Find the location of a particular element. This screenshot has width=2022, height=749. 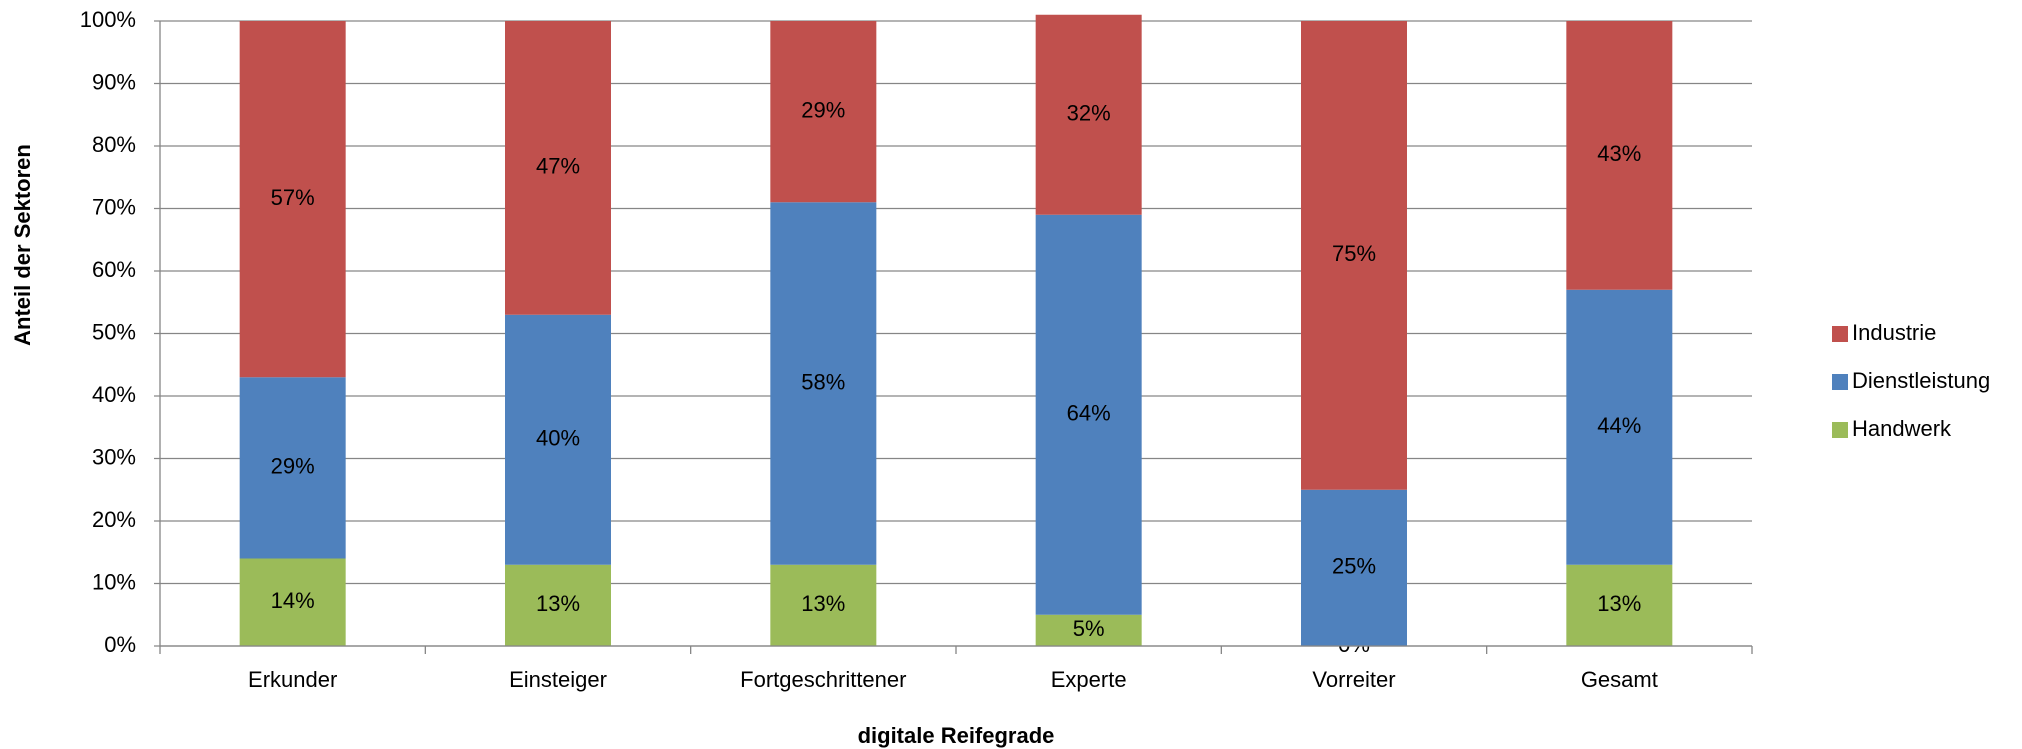

data-label: 40% is located at coordinates (558, 438).